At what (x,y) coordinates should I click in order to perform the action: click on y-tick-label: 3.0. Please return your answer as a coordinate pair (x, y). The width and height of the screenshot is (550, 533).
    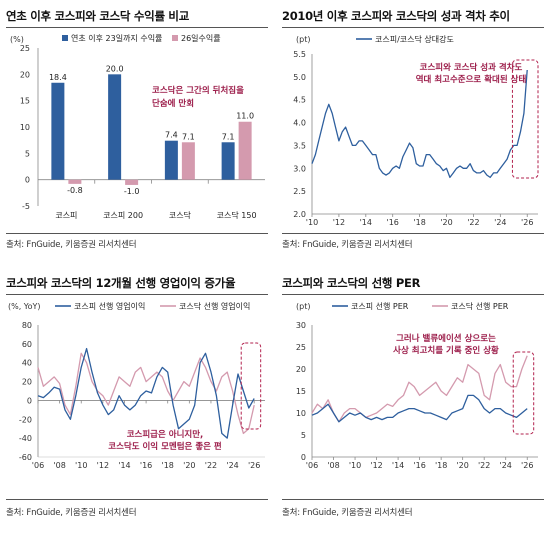
    Looking at the image, I should click on (299, 168).